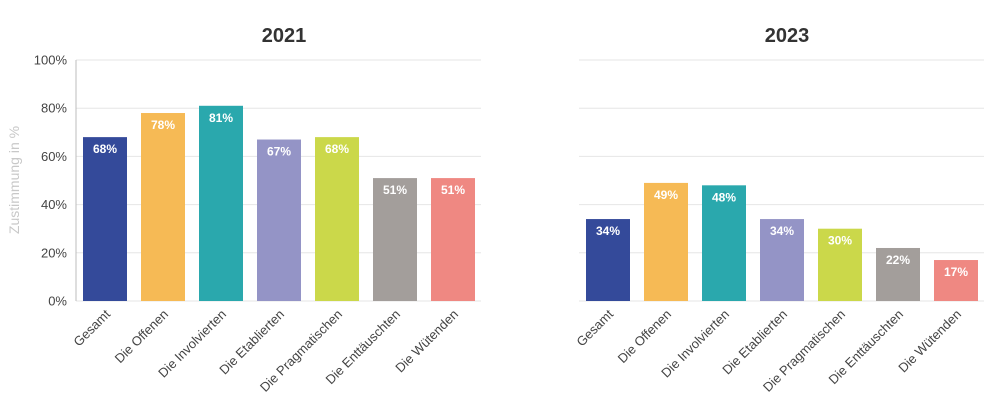  I want to click on bar-value-label: 22%, so click(898, 260).